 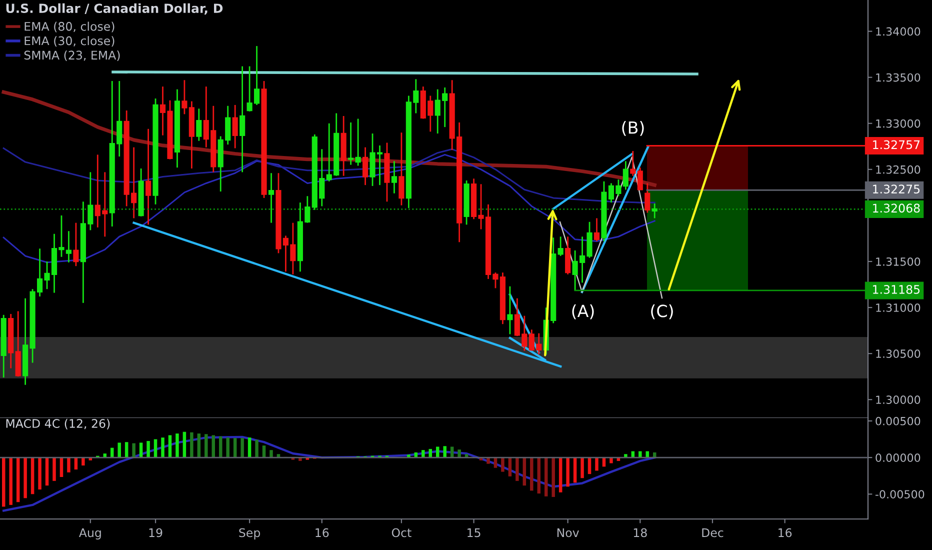 What do you see at coordinates (249, 534) in the screenshot?
I see `x-tick-label: Sep` at bounding box center [249, 534].